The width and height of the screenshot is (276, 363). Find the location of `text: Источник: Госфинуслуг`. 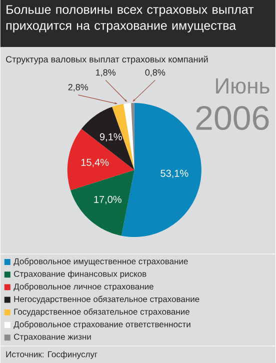

text: Источник: Госфинуслуг is located at coordinates (52, 355).